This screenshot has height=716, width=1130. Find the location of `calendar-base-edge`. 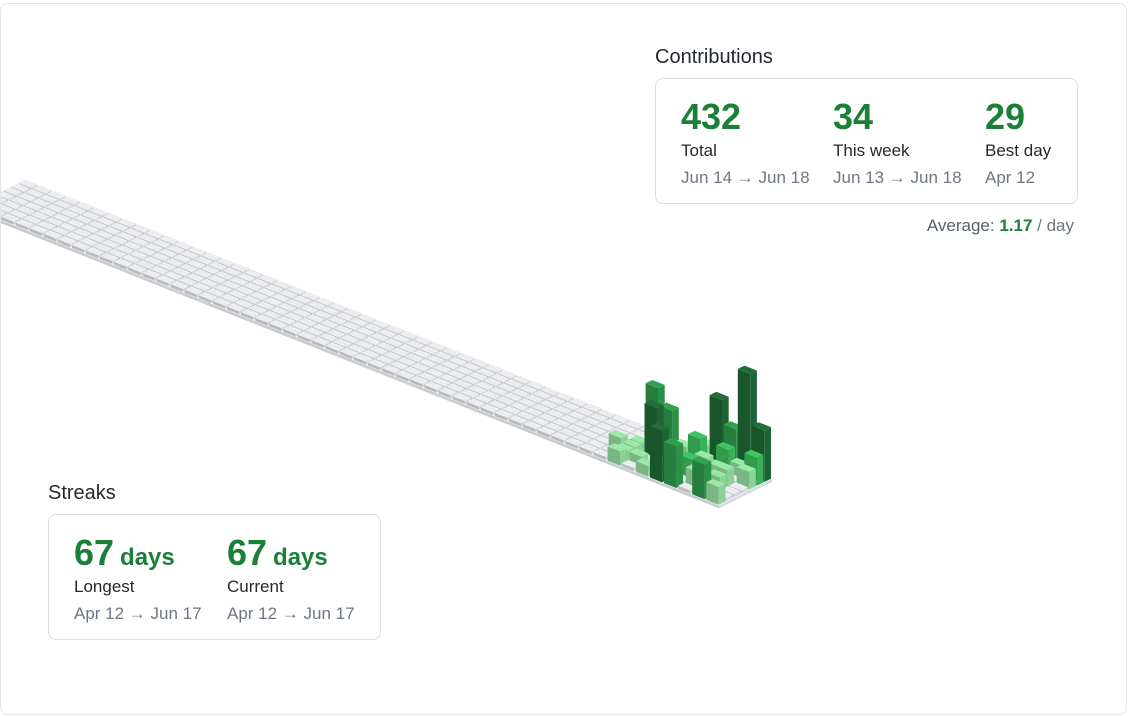

calendar-base-edge is located at coordinates (746, 493).